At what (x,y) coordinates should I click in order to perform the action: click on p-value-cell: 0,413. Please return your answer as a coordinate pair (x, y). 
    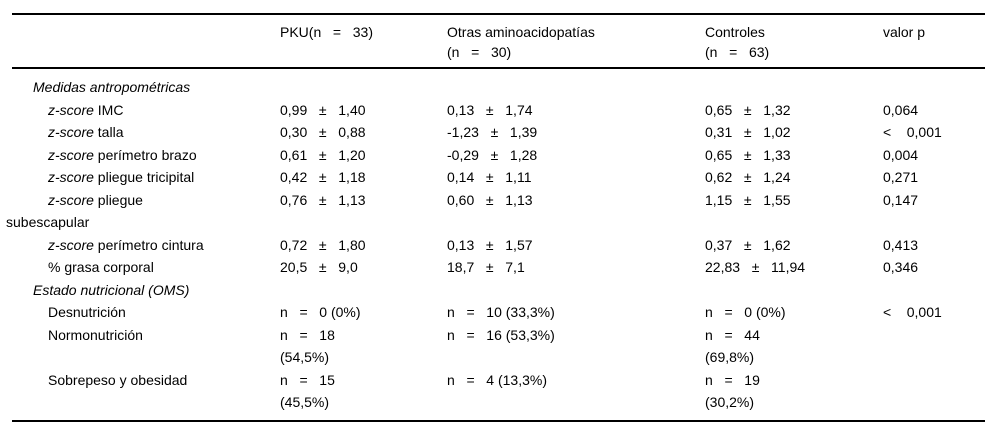
    Looking at the image, I should click on (901, 244).